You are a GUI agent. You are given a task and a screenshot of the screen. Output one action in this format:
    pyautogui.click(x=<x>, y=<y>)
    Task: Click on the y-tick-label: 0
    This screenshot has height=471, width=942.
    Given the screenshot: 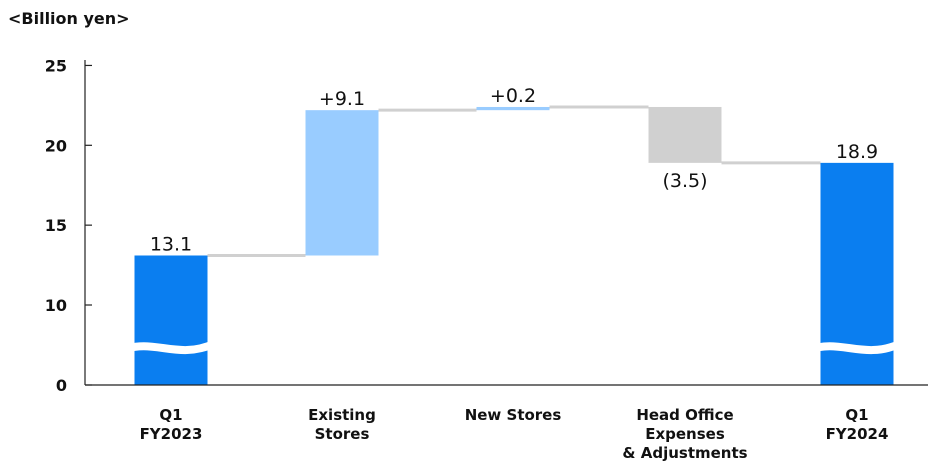 What is the action you would take?
    pyautogui.click(x=61, y=385)
    